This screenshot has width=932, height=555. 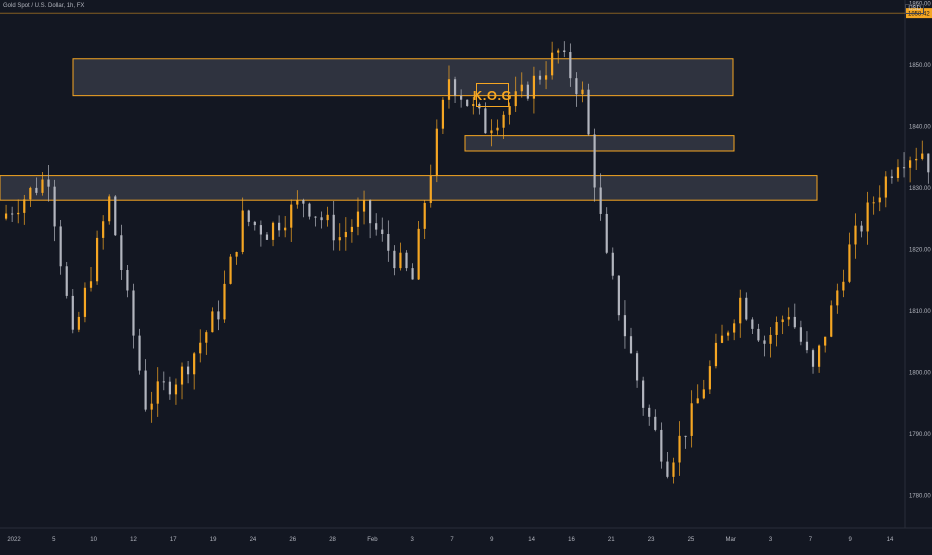 I want to click on x-tick-label: 23, so click(x=651, y=540).